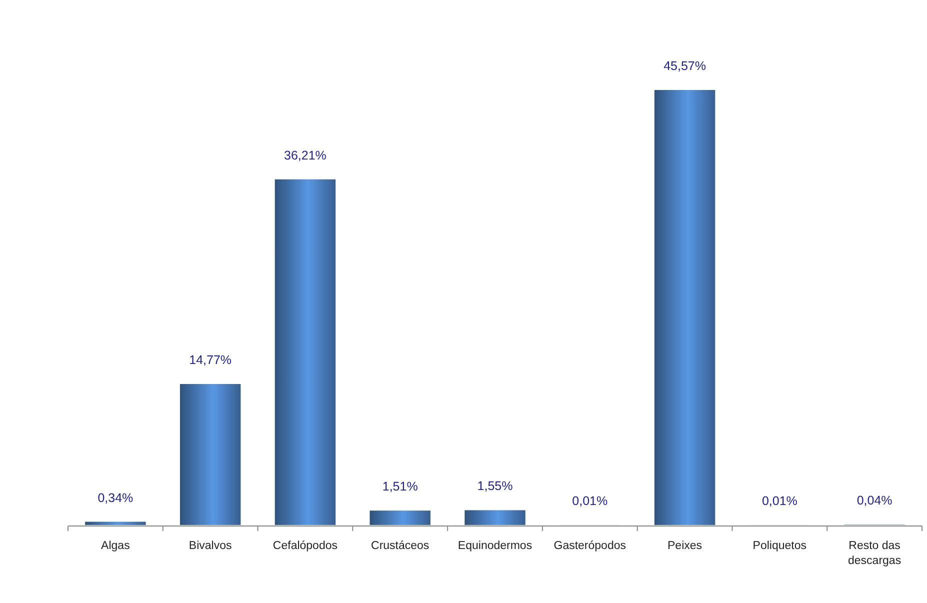 The height and width of the screenshot is (603, 927). What do you see at coordinates (495, 486) in the screenshot?
I see `data-label: 1,55%` at bounding box center [495, 486].